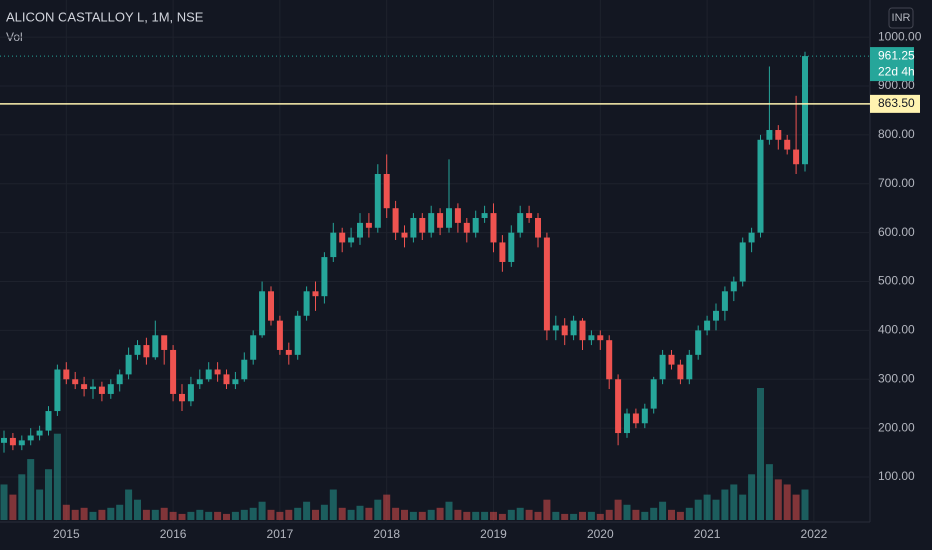  Describe the element at coordinates (896, 330) in the screenshot. I see `y-tick-label: 400.00` at that location.